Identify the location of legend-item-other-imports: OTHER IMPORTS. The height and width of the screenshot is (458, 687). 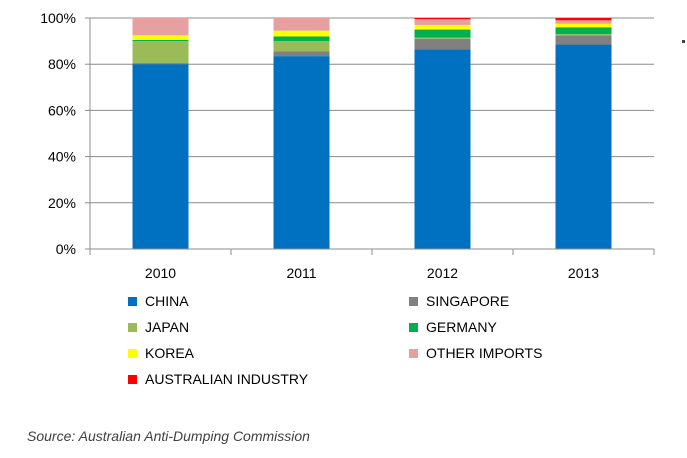
(529, 353).